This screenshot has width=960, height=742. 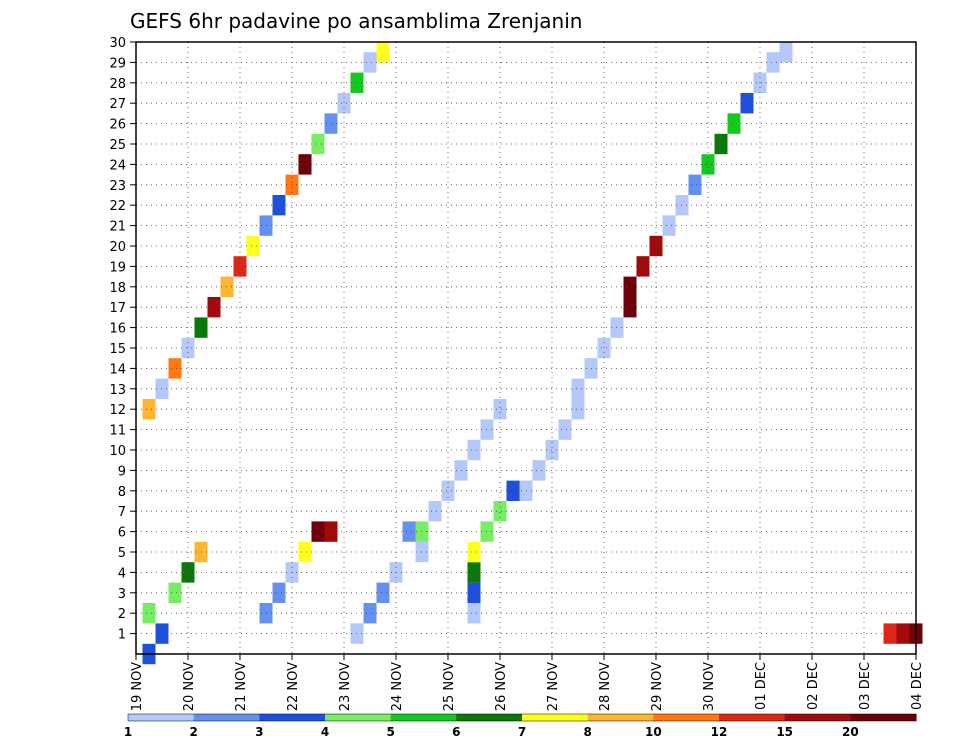 What do you see at coordinates (813, 686) in the screenshot?
I see `x-tick-label: 02 DEC` at bounding box center [813, 686].